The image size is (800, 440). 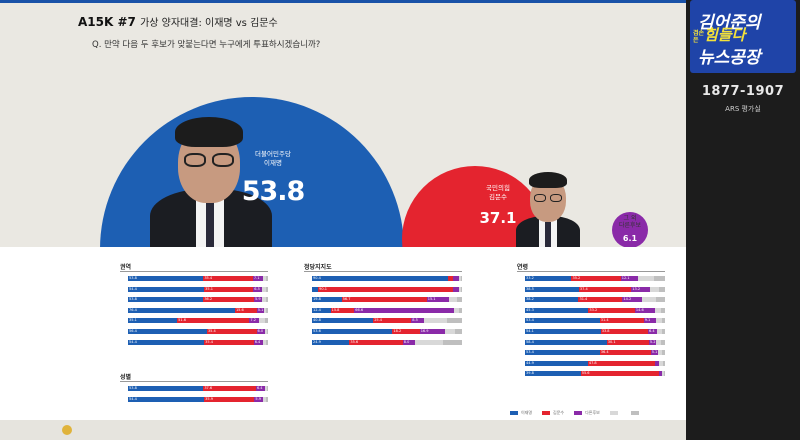 What do you see at coordinates (548, 209) in the screenshot?
I see `candidate-photo-kim` at bounding box center [548, 209].